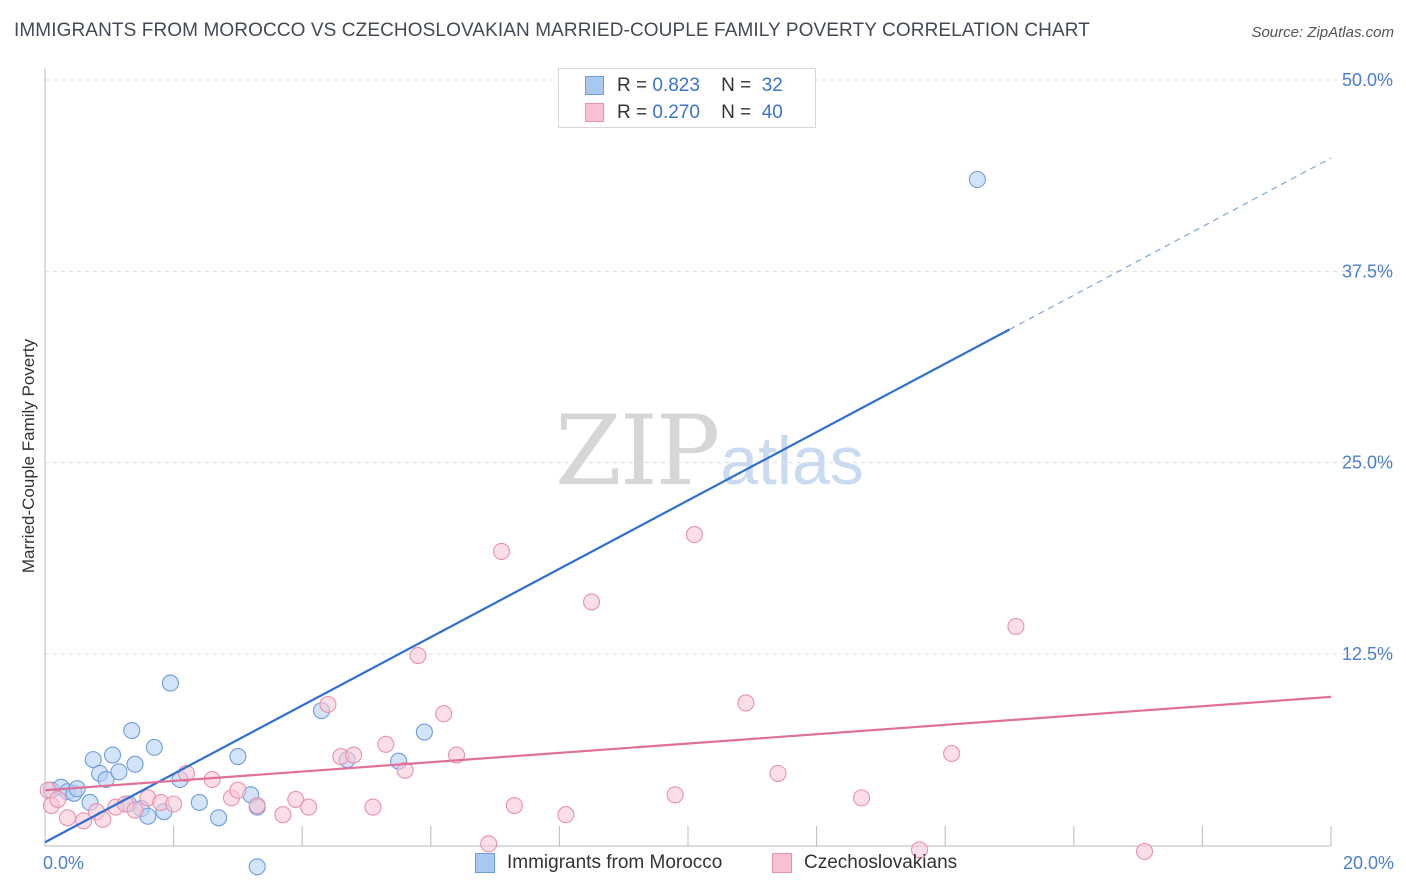 The image size is (1406, 892). I want to click on legend-n-value-czechoslovakians: 40, so click(772, 112).